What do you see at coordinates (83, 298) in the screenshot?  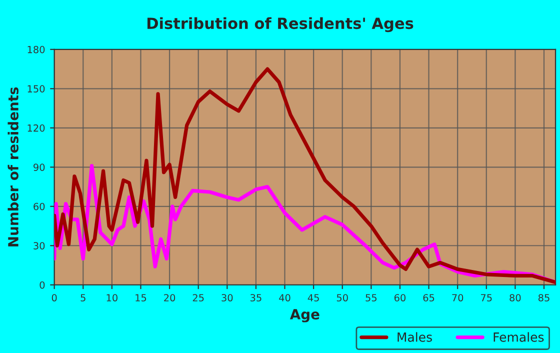 I see `x-tick-label: 5` at bounding box center [83, 298].